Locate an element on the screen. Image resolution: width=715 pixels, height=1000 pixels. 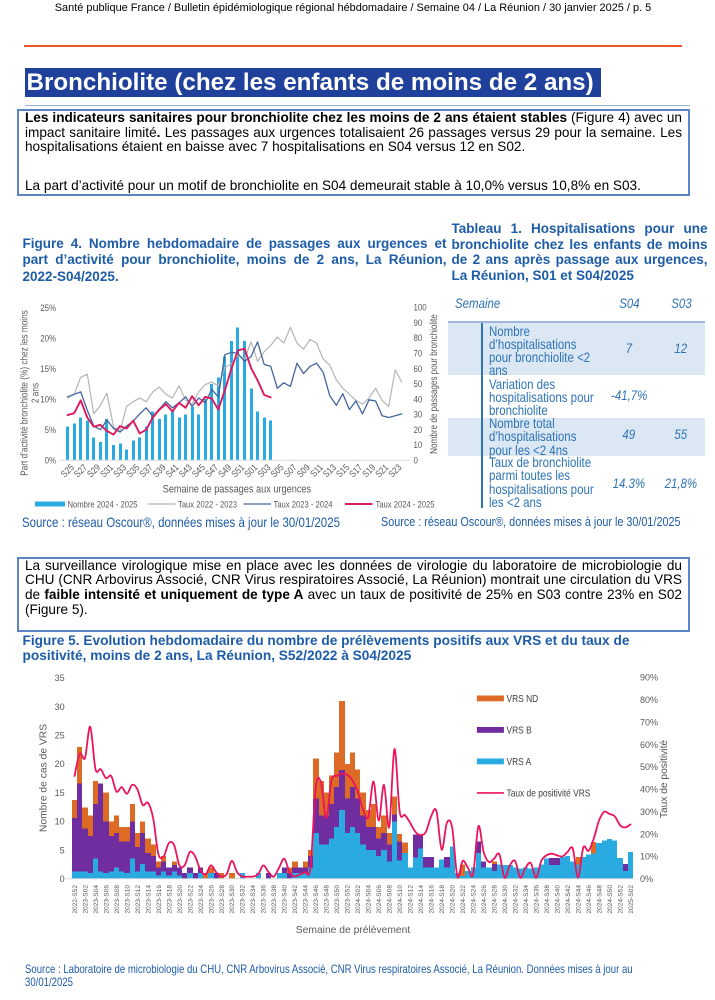
svg-text: 2024-S40 is located at coordinates (557, 899).